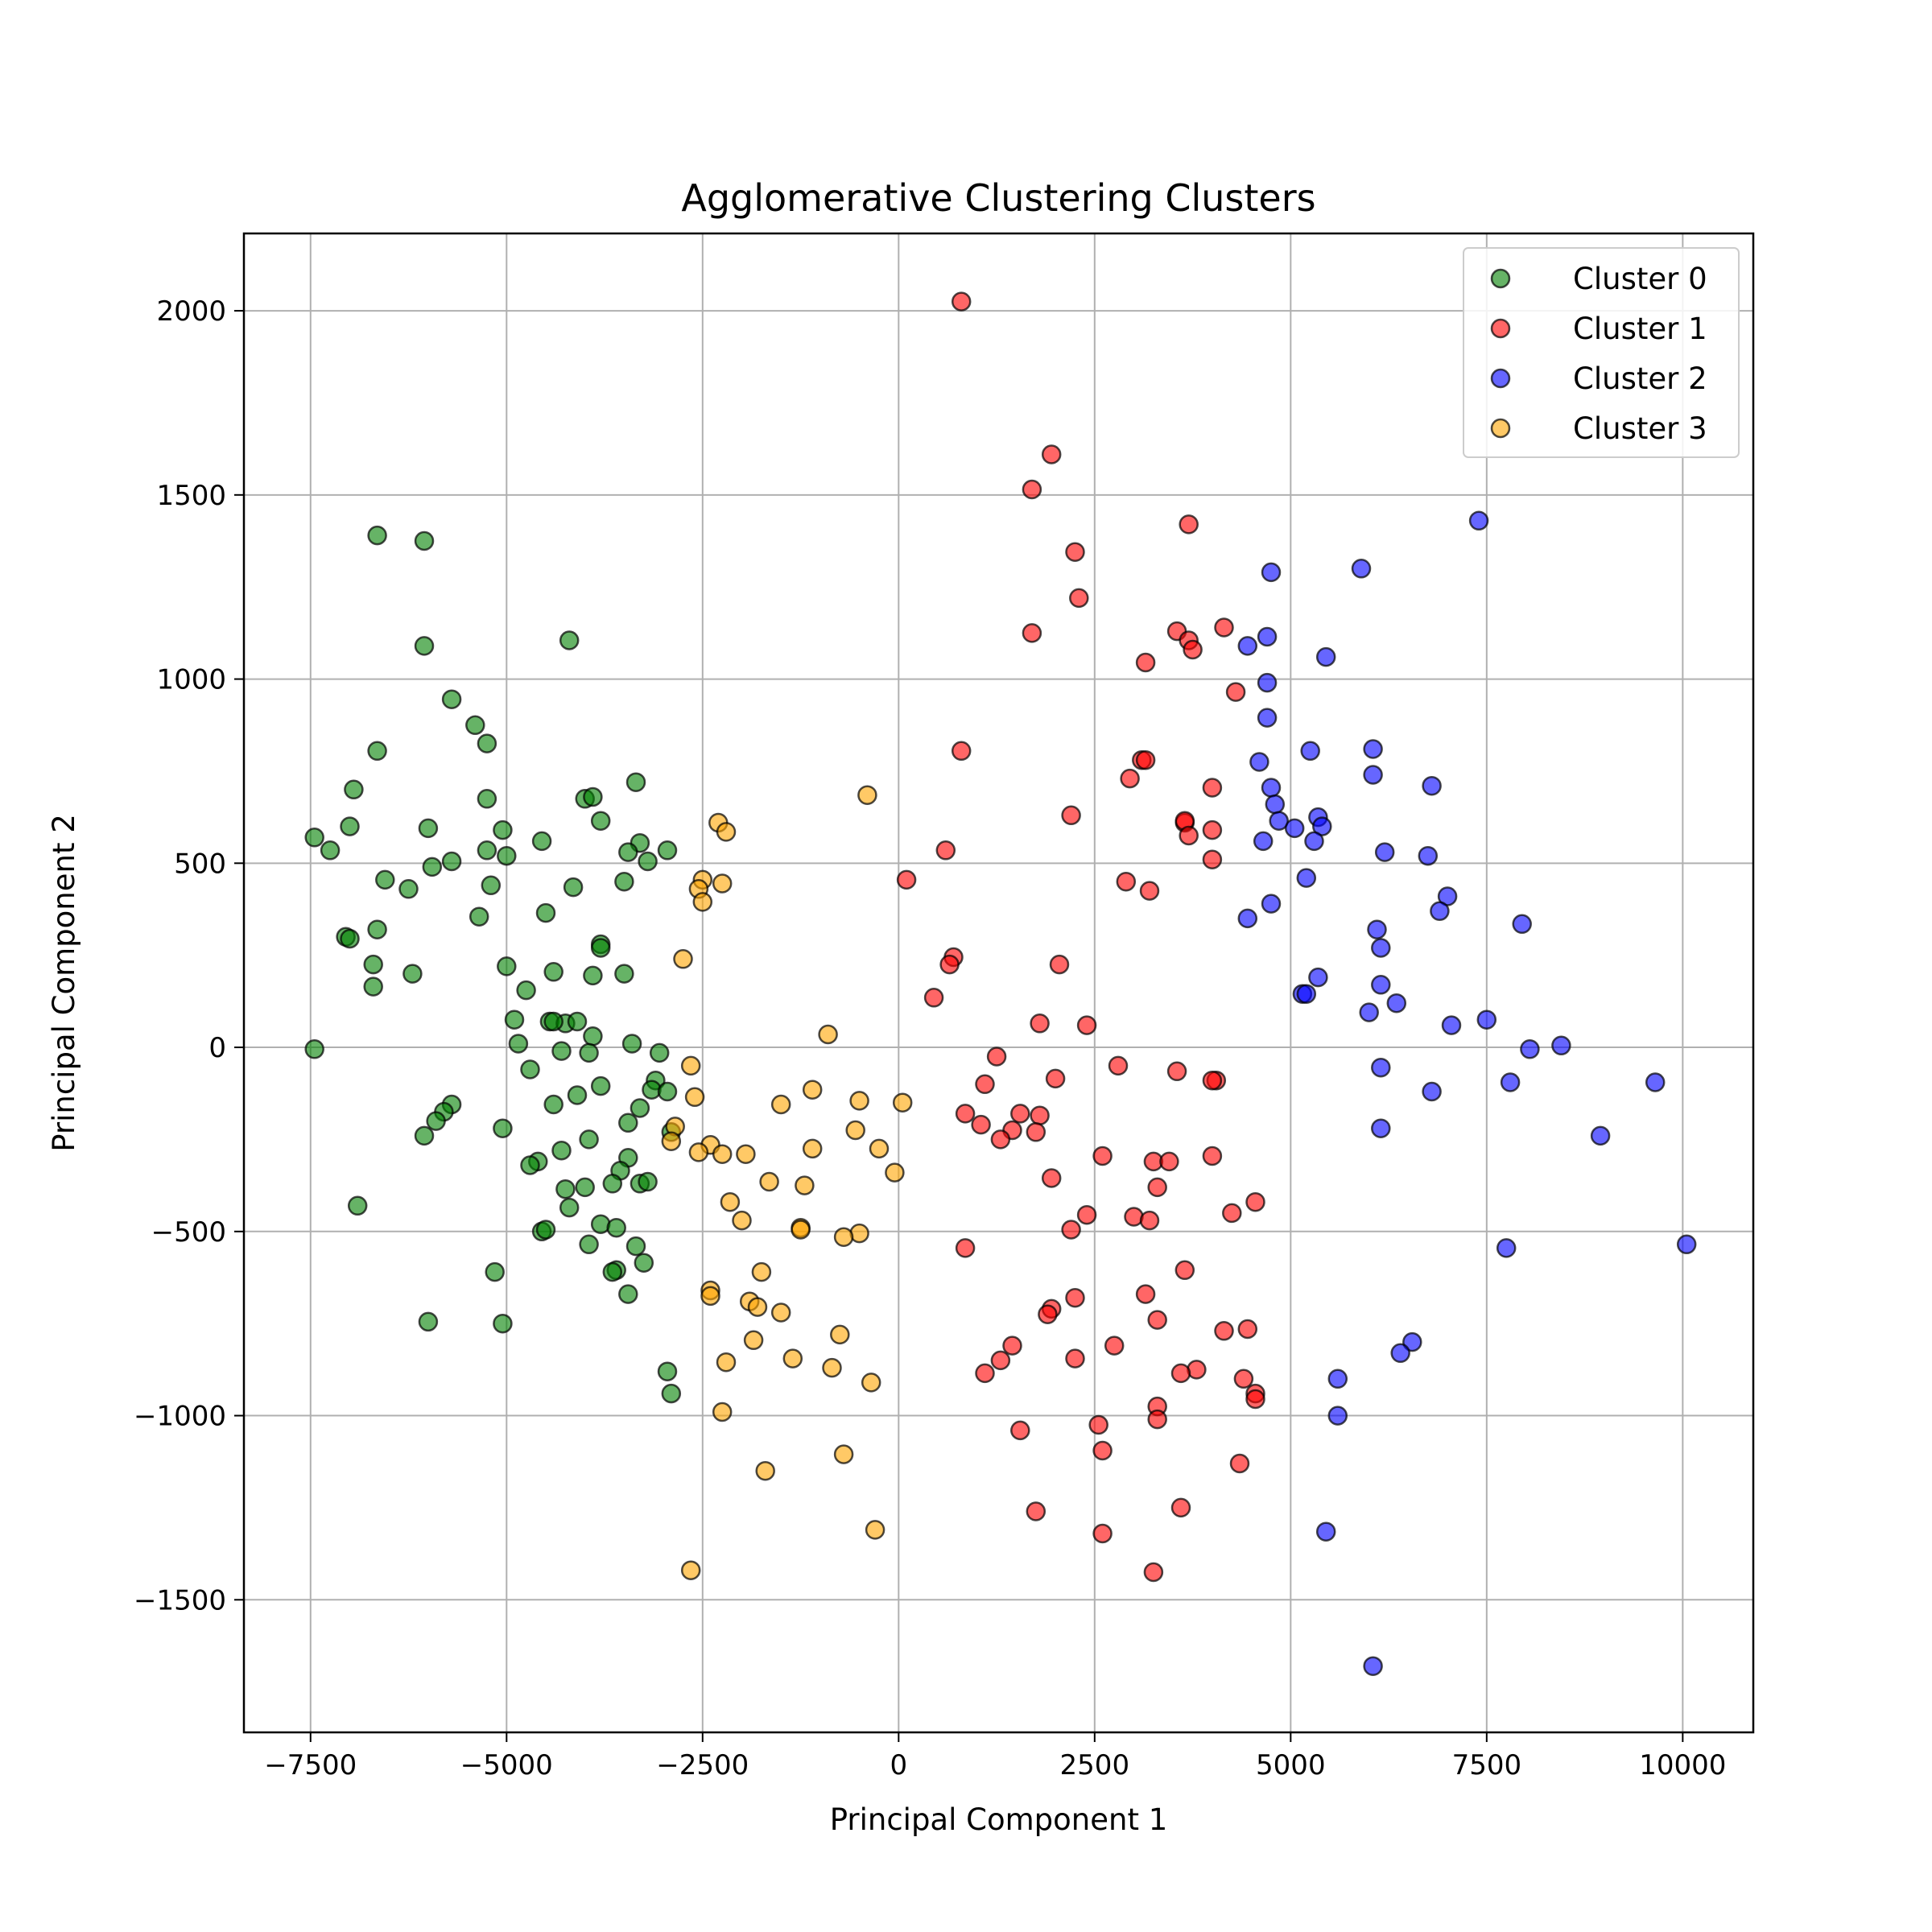 This screenshot has width=1932, height=1932. I want to click on x-tick-label: −7500, so click(310, 1765).